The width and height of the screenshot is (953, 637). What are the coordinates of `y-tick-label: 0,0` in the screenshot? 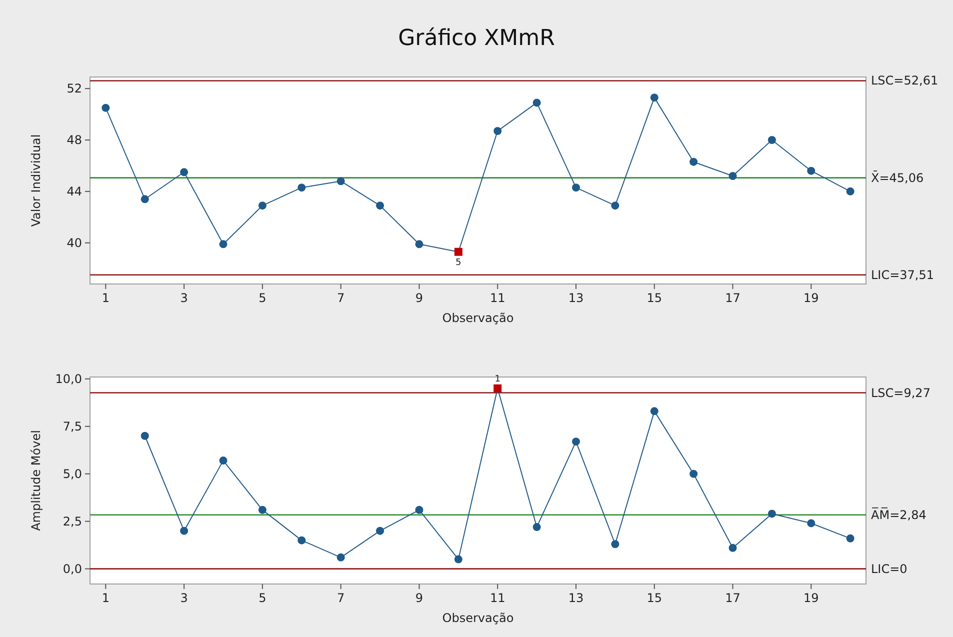 It's located at (72, 569).